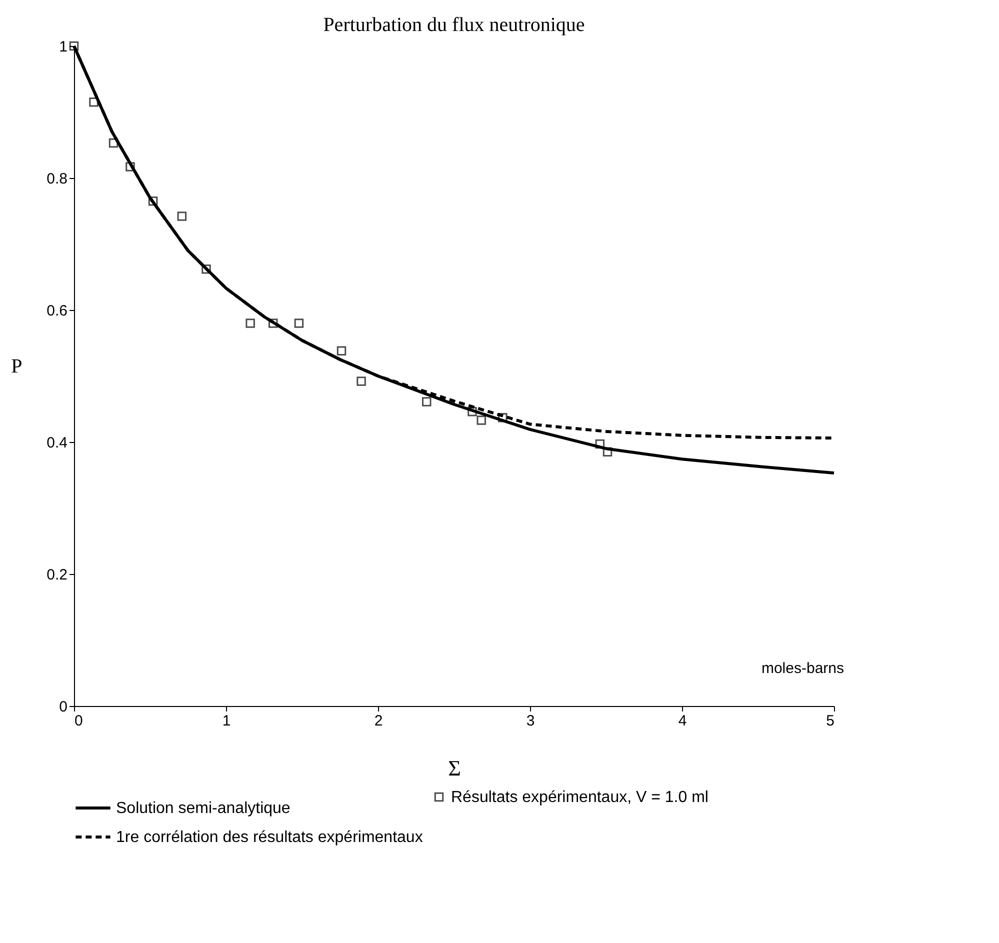  What do you see at coordinates (203, 808) in the screenshot?
I see `legend-label: Solution semi-analytique` at bounding box center [203, 808].